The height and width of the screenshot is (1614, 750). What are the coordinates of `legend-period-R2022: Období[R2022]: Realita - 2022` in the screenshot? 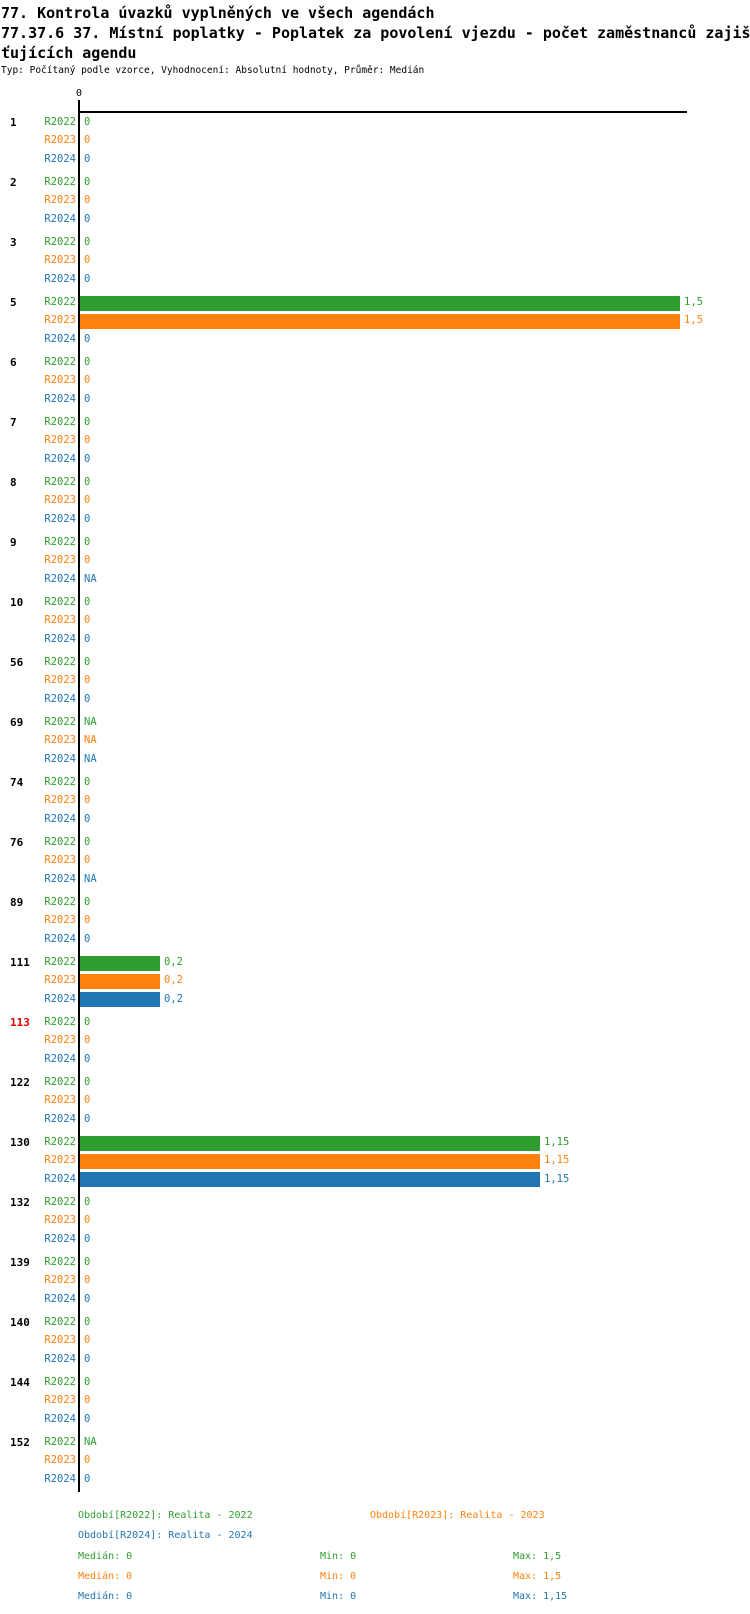 It's located at (165, 1515).